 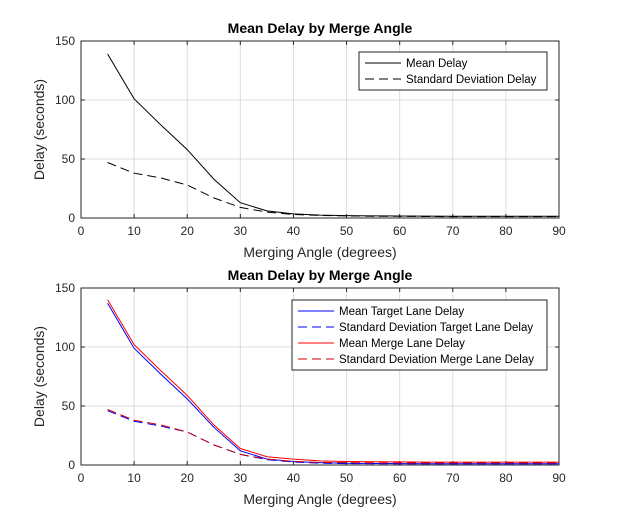 I want to click on legend-label-1: Mean Delay, so click(x=437, y=64).